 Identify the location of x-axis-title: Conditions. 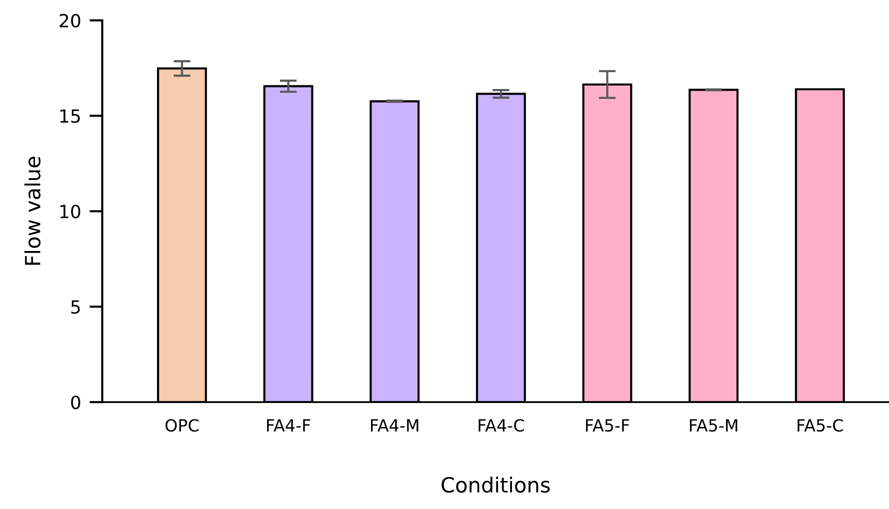
(496, 484).